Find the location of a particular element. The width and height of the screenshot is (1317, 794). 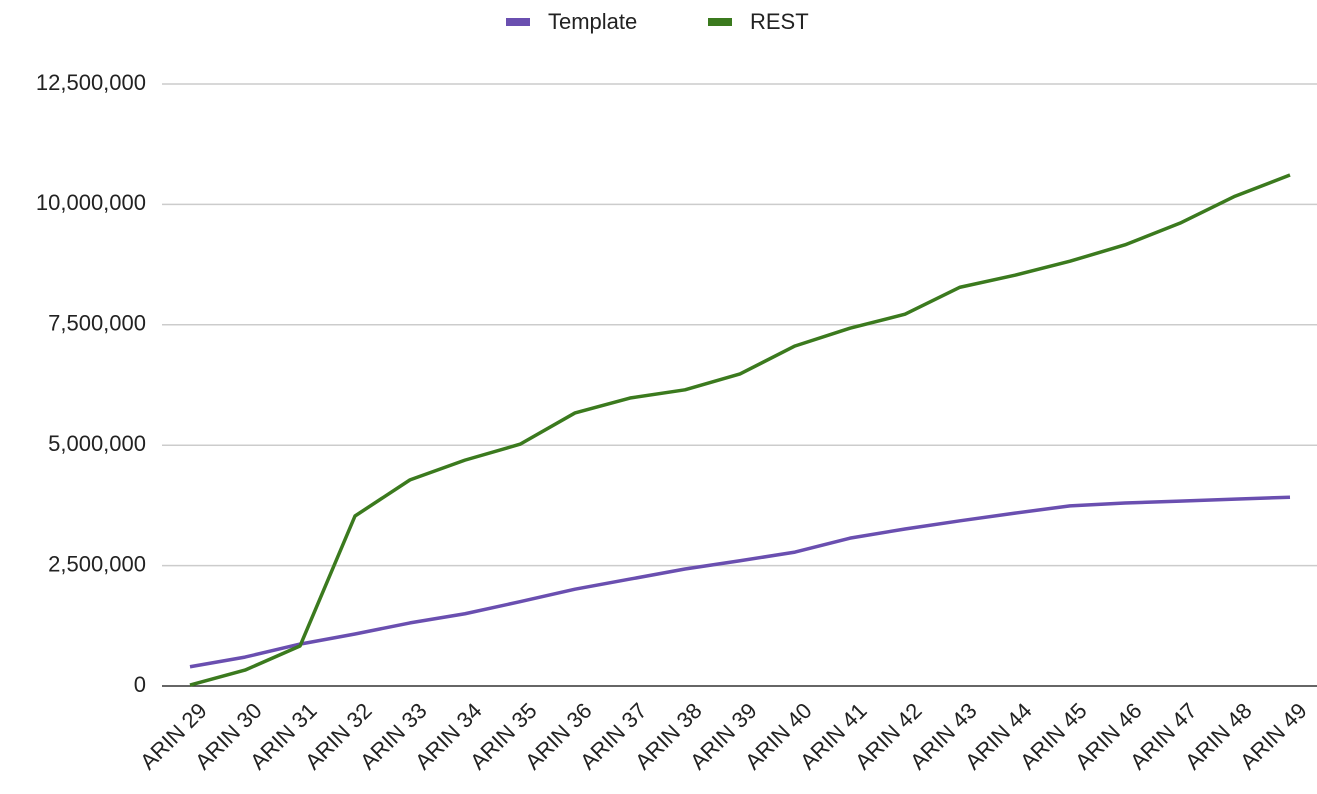

y-tick-label: 7,500,000 is located at coordinates (97, 323).